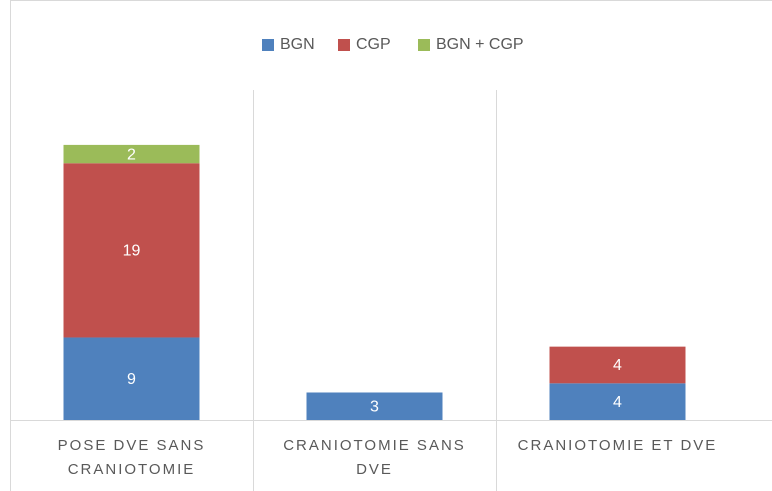 The image size is (772, 491). What do you see at coordinates (617, 445) in the screenshot?
I see `x-tick-label: CRANIOTOMIE ET DVE` at bounding box center [617, 445].